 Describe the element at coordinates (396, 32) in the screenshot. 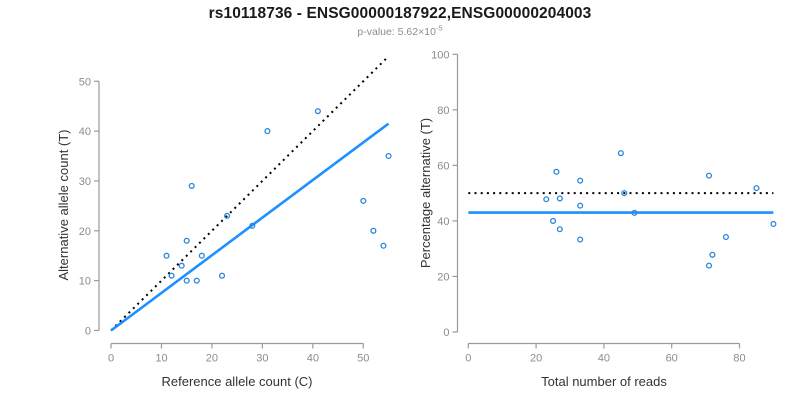

I see `pvalue-text: p-value: 5.62×10` at that location.